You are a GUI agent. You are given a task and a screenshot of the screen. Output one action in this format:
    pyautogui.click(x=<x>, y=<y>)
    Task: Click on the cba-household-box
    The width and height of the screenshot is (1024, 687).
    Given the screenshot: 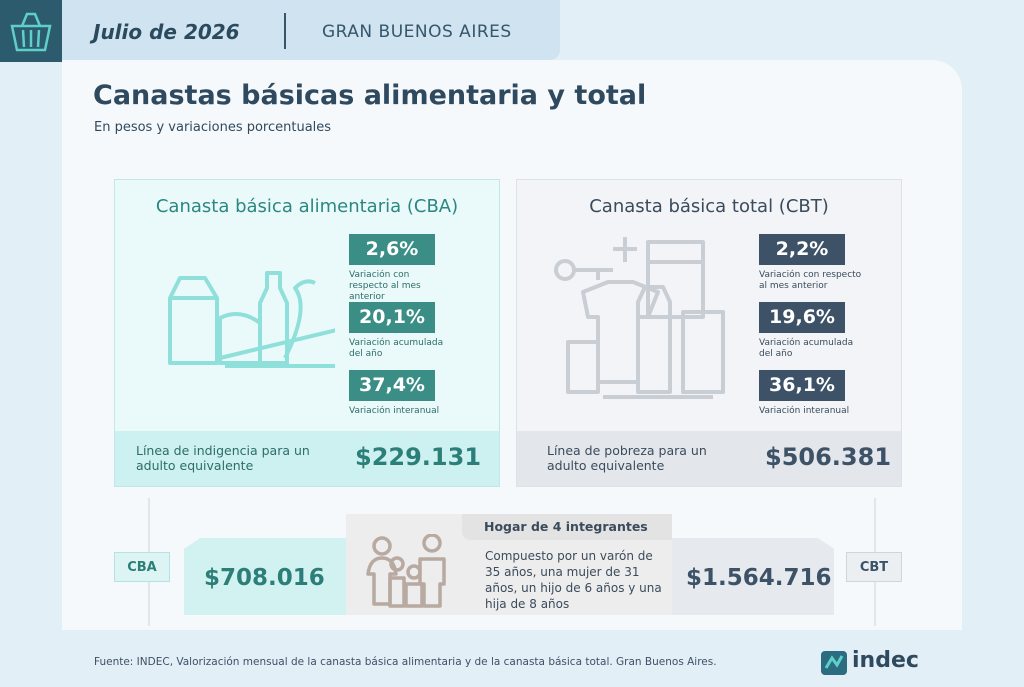 What is the action you would take?
    pyautogui.click(x=265, y=576)
    